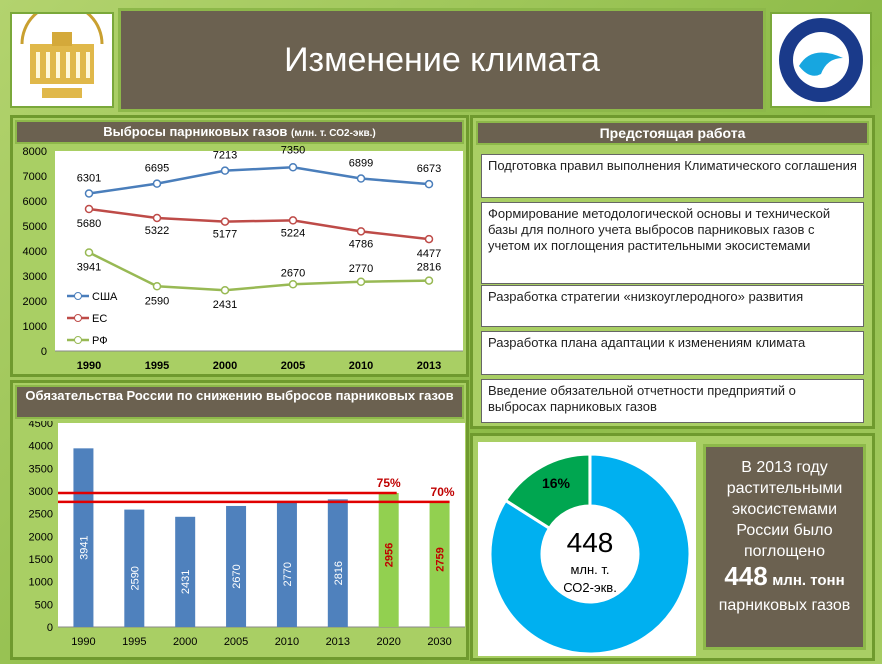  Describe the element at coordinates (84, 547) in the screenshot. I see `bar-value-label: 3941` at that location.